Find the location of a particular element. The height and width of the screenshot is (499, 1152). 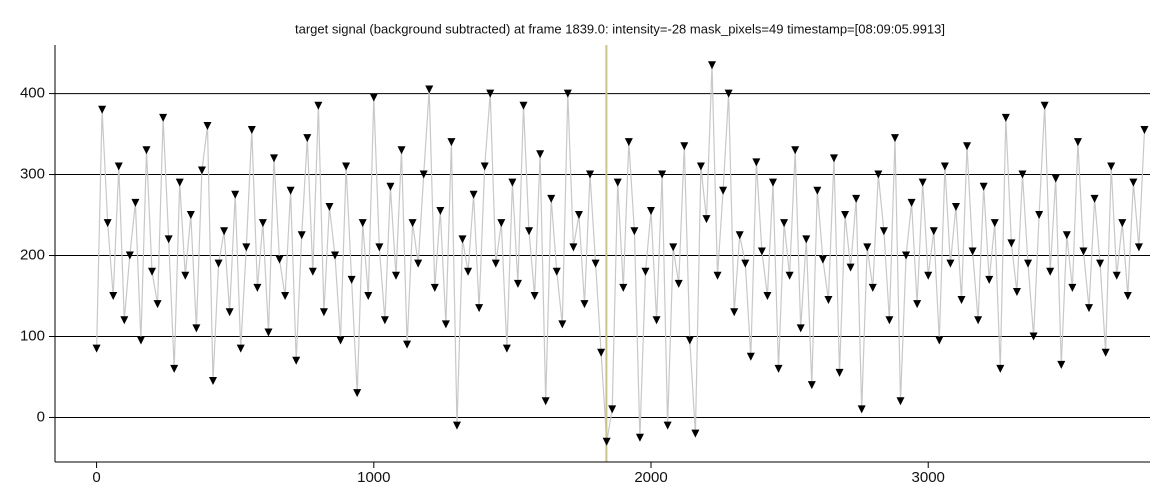

y-tick-label: 0 is located at coordinates (41, 416).